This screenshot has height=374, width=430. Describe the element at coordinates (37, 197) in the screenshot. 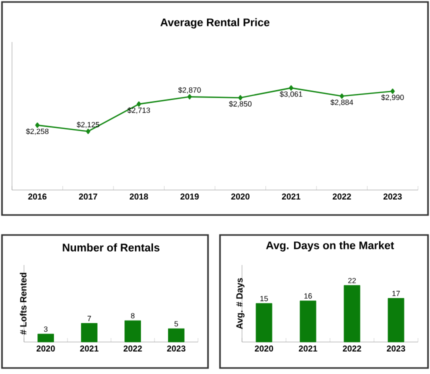

I see `x-tick-label: 2016` at that location.